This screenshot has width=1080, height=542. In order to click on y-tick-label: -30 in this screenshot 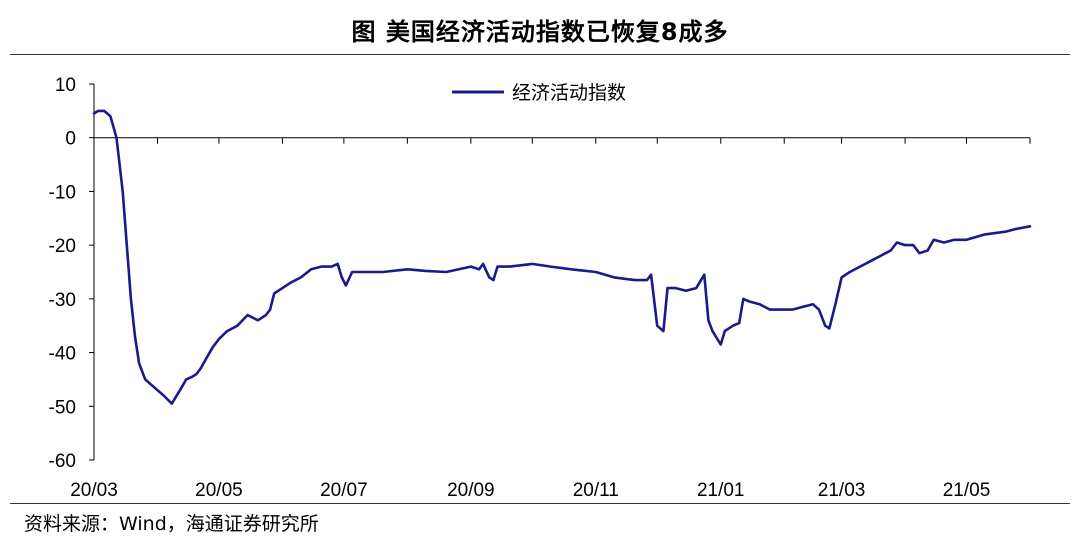, I will do `click(62, 300)`.